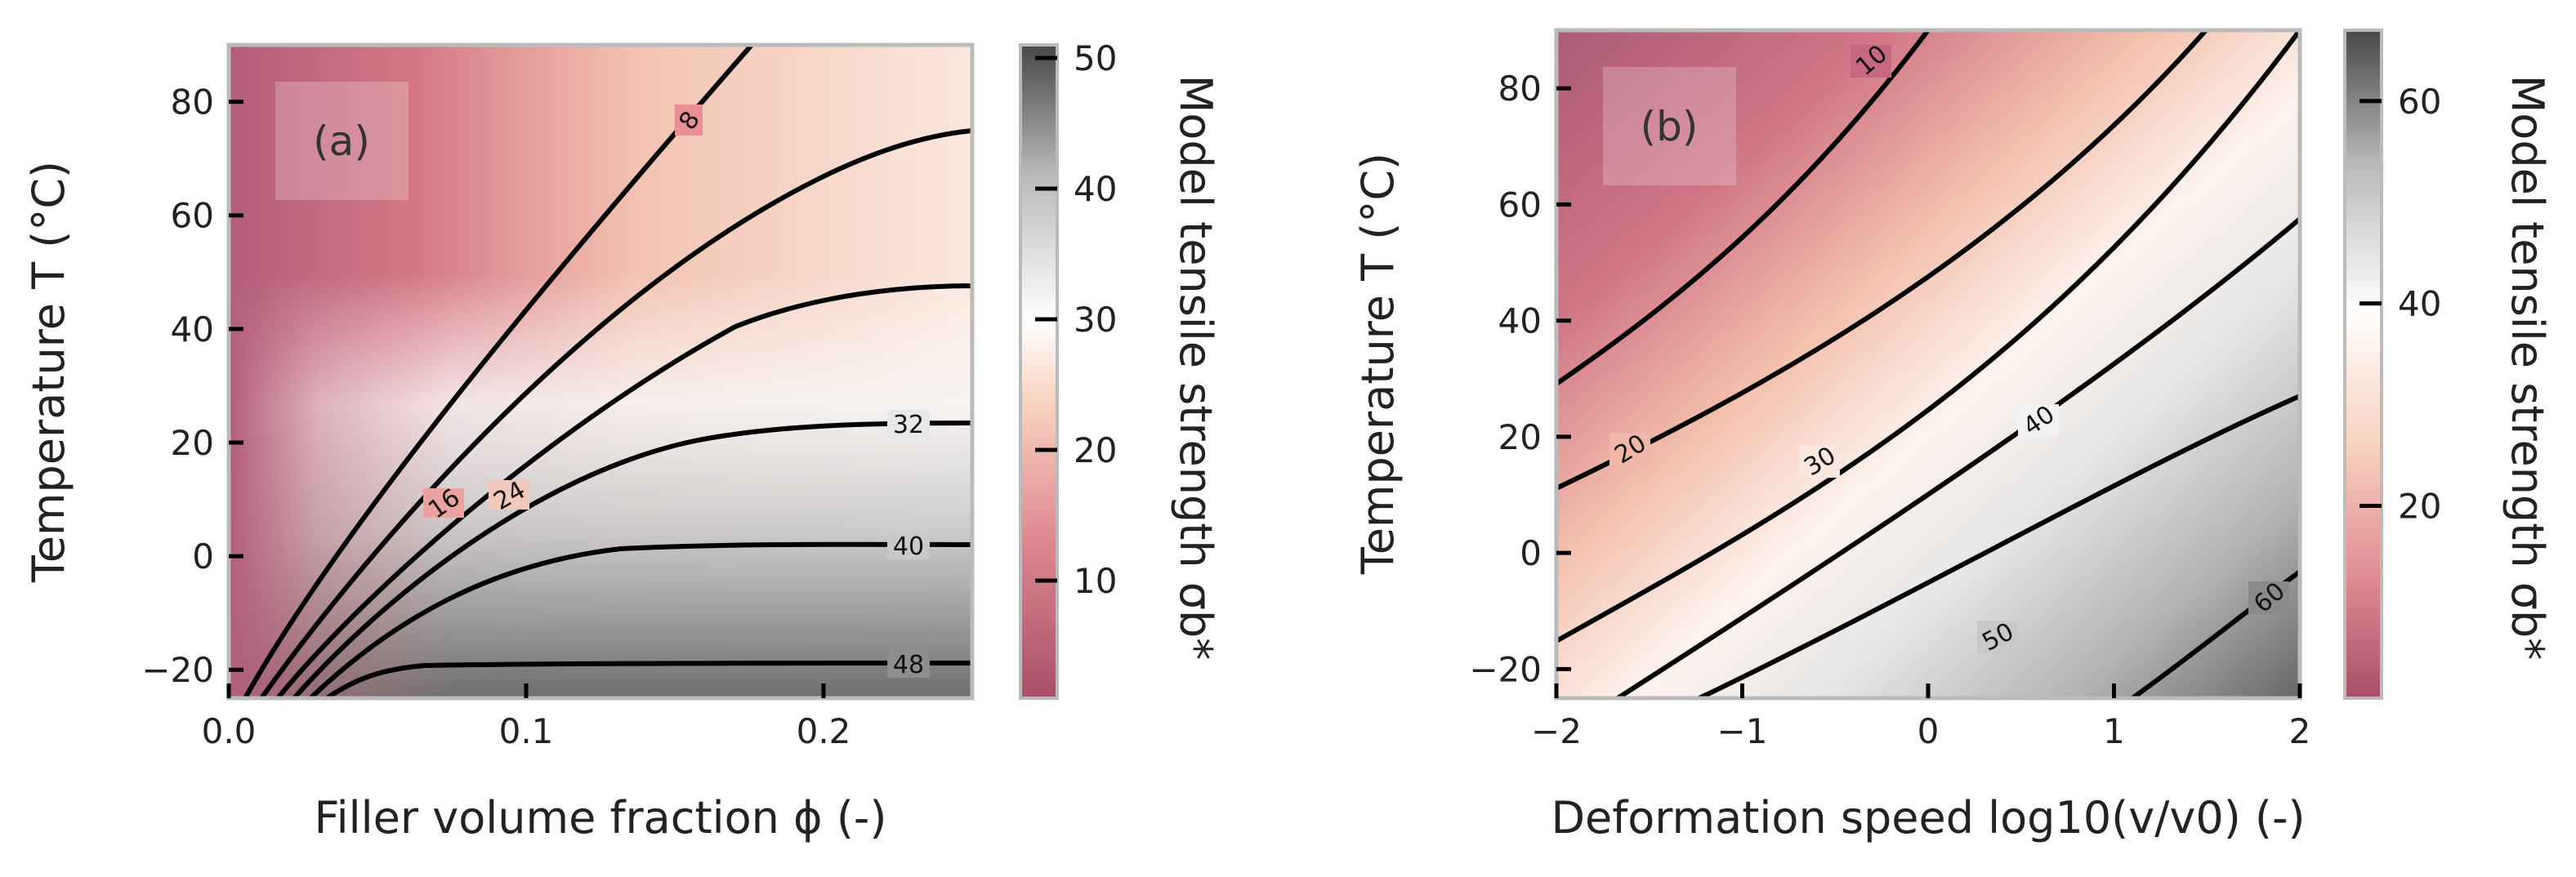 This screenshot has width=2576, height=877. What do you see at coordinates (1039, 371) in the screenshot?
I see `colorbar-a` at bounding box center [1039, 371].